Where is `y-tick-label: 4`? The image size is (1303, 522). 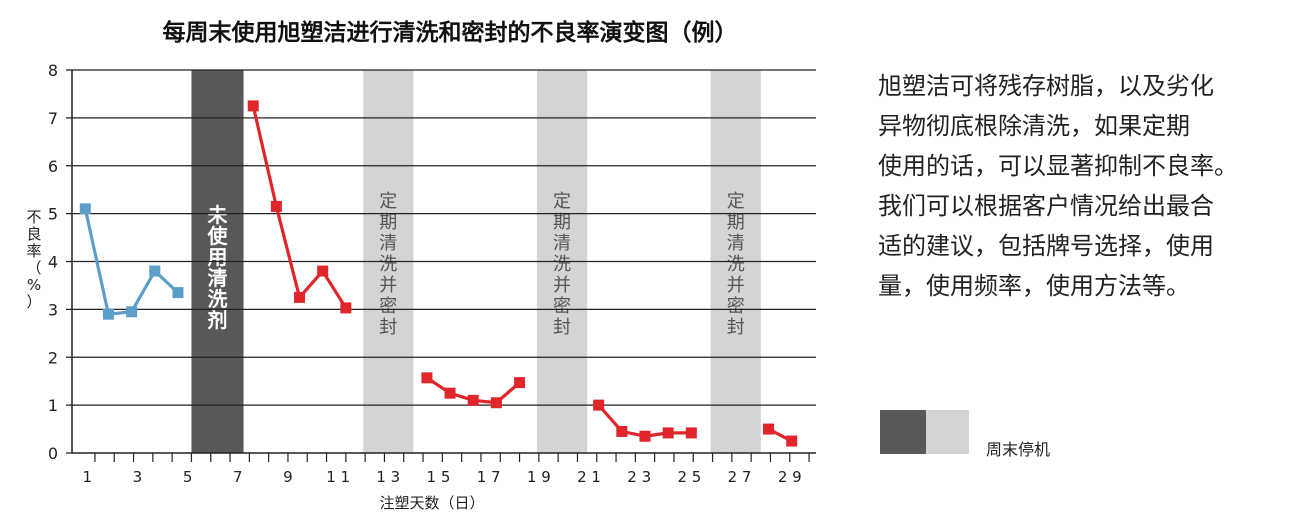 y-tick-label: 4 is located at coordinates (53, 262).